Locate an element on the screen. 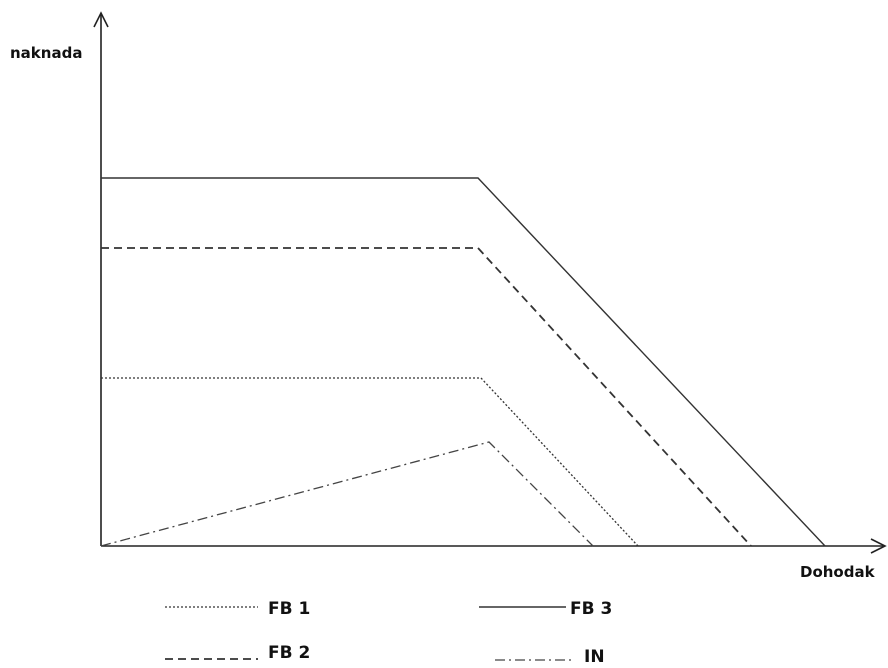 Image resolution: width=888 pixels, height=668 pixels. y-axis-arrow is located at coordinates (101, 19).